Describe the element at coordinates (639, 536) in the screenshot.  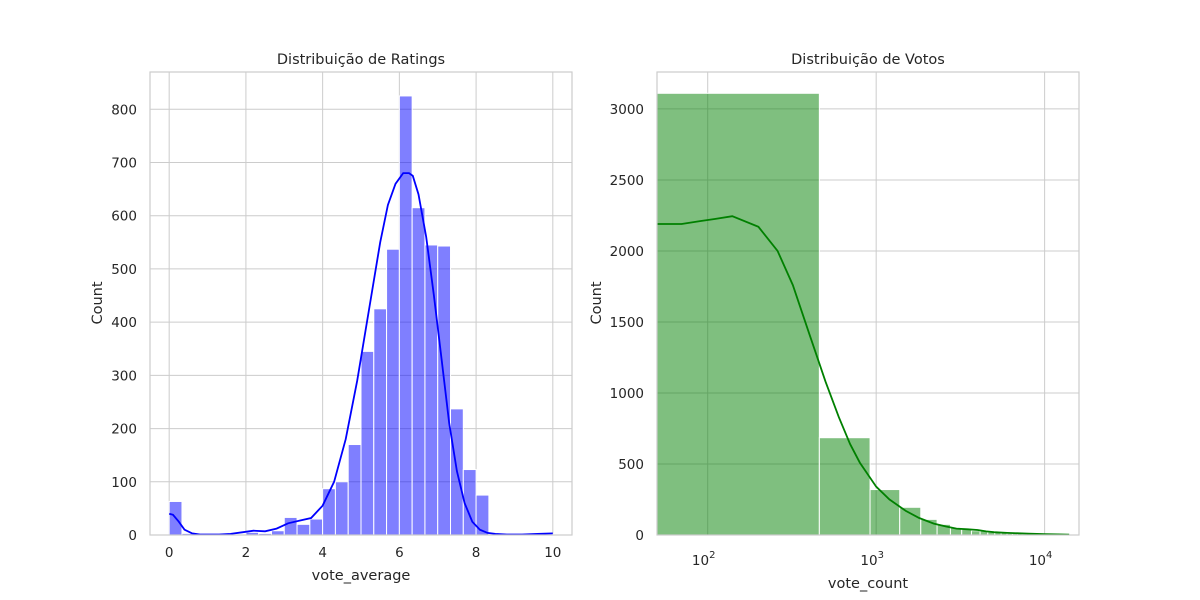
I see `votes-ytick-label-0: 0` at that location.